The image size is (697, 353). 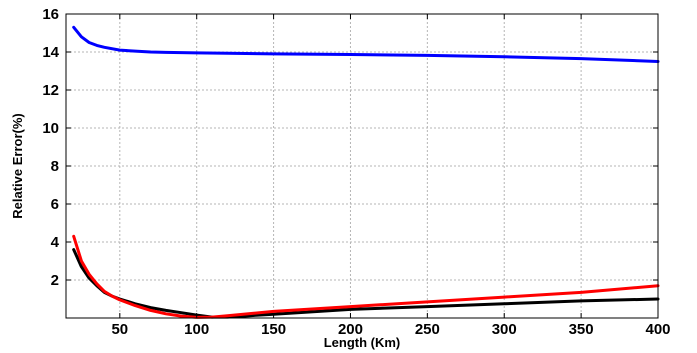 What do you see at coordinates (50, 128) in the screenshot?
I see `y-tick-label: 10` at bounding box center [50, 128].